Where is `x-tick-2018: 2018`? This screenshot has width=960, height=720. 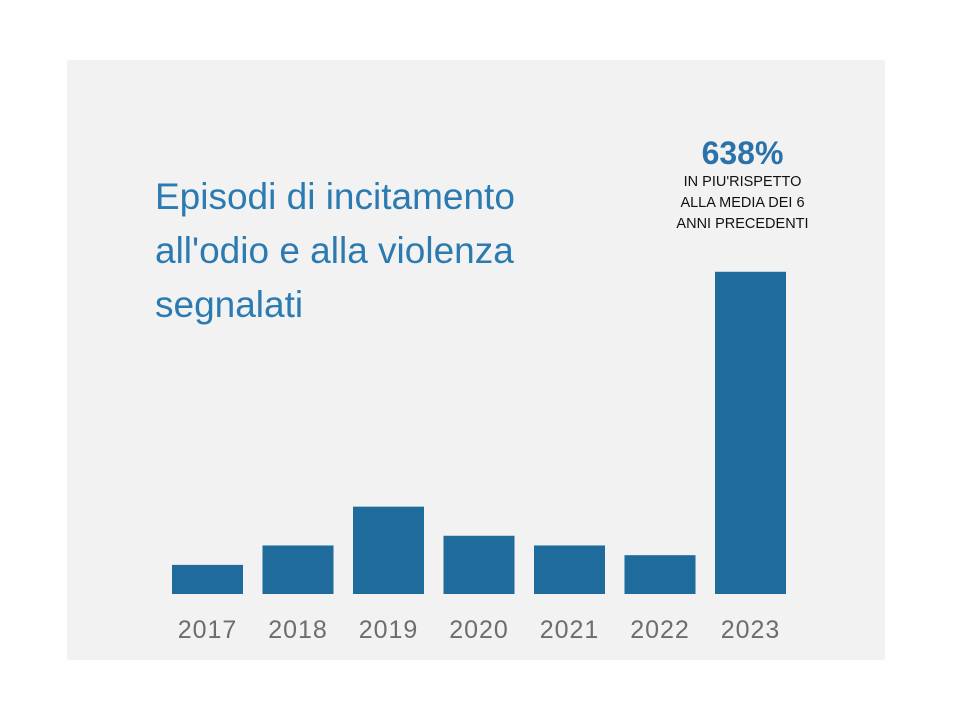
x-tick-2018: 2018 is located at coordinates (298, 630).